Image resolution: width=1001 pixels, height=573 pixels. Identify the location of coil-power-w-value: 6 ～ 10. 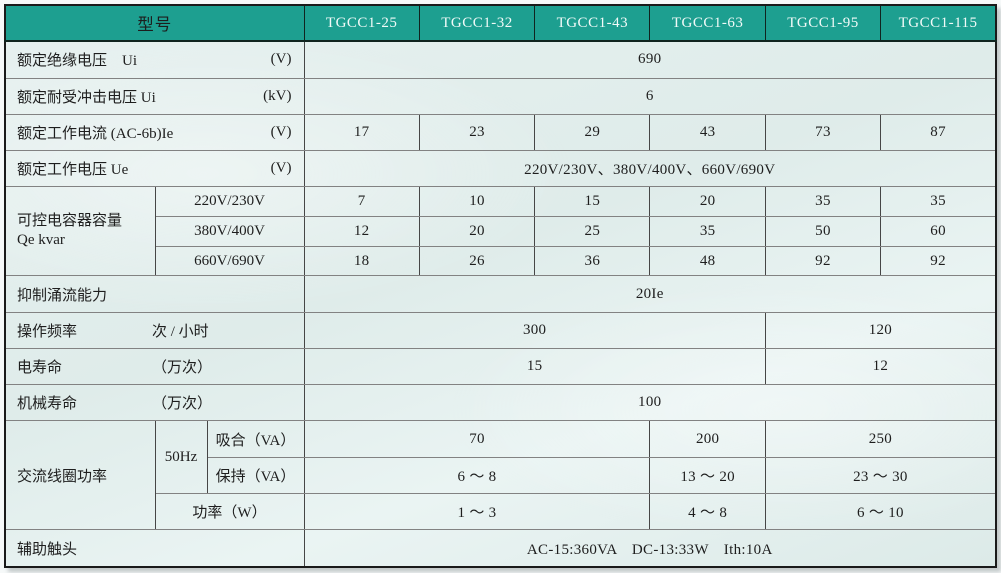
(880, 511).